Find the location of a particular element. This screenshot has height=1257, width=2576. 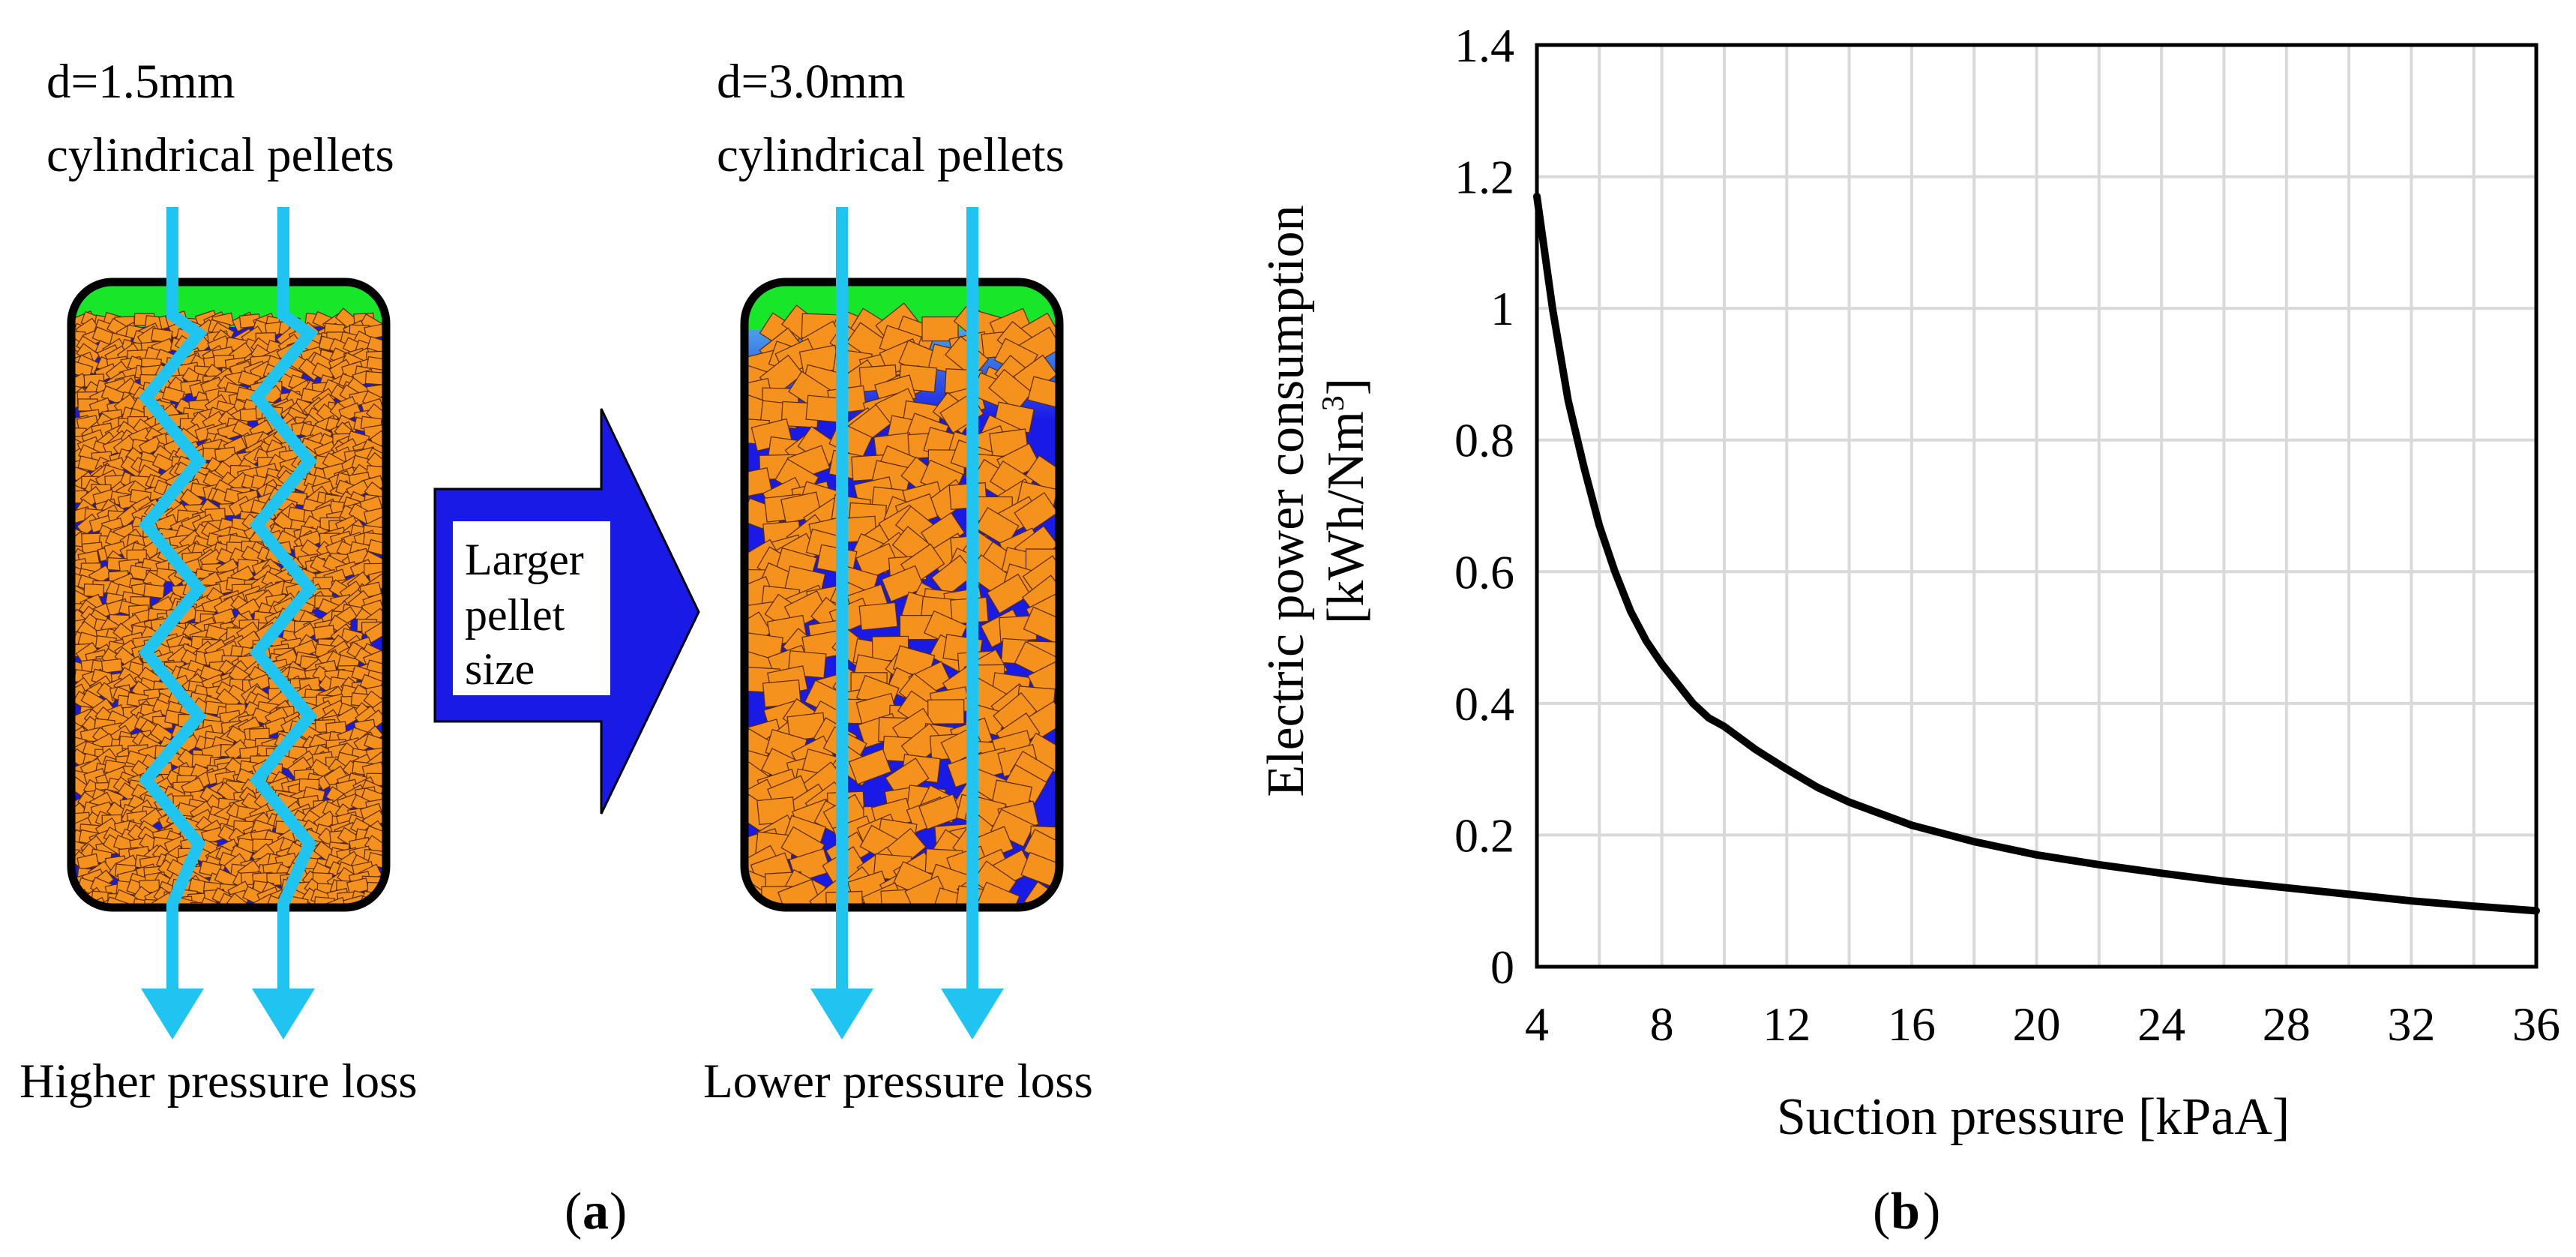

y-tick-labels: 0 0.2 0.4 0.6 0.8 1 1.2 1.4 is located at coordinates (1484, 506).